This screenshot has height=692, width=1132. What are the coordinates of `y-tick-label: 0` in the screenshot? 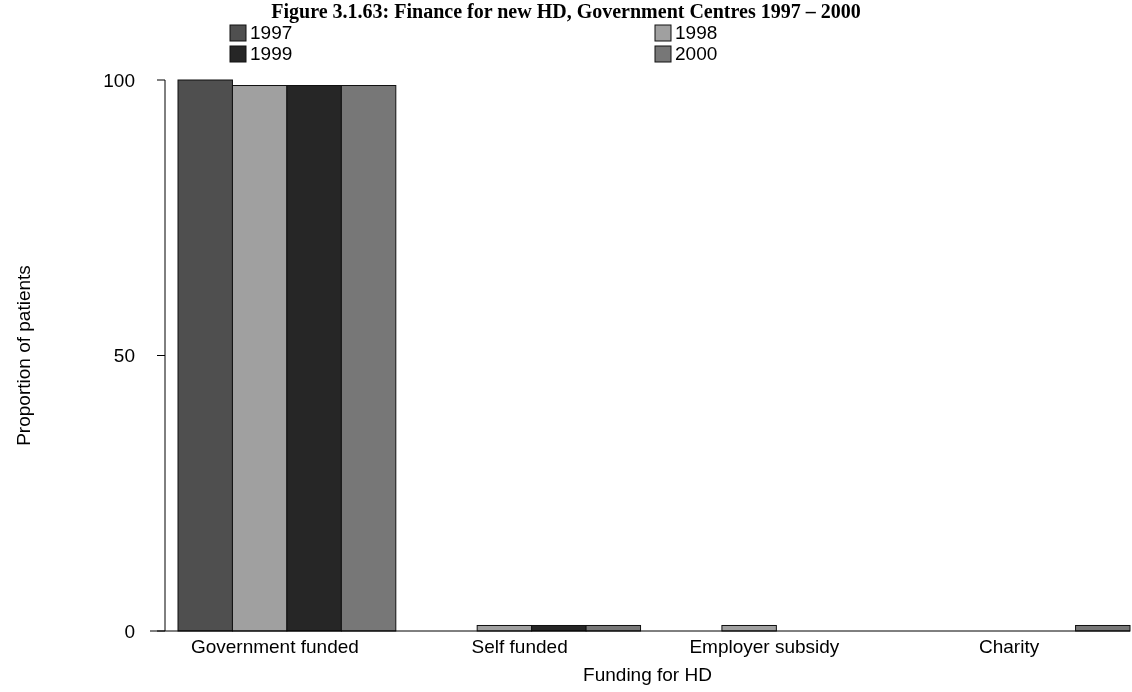 It's located at (129, 631).